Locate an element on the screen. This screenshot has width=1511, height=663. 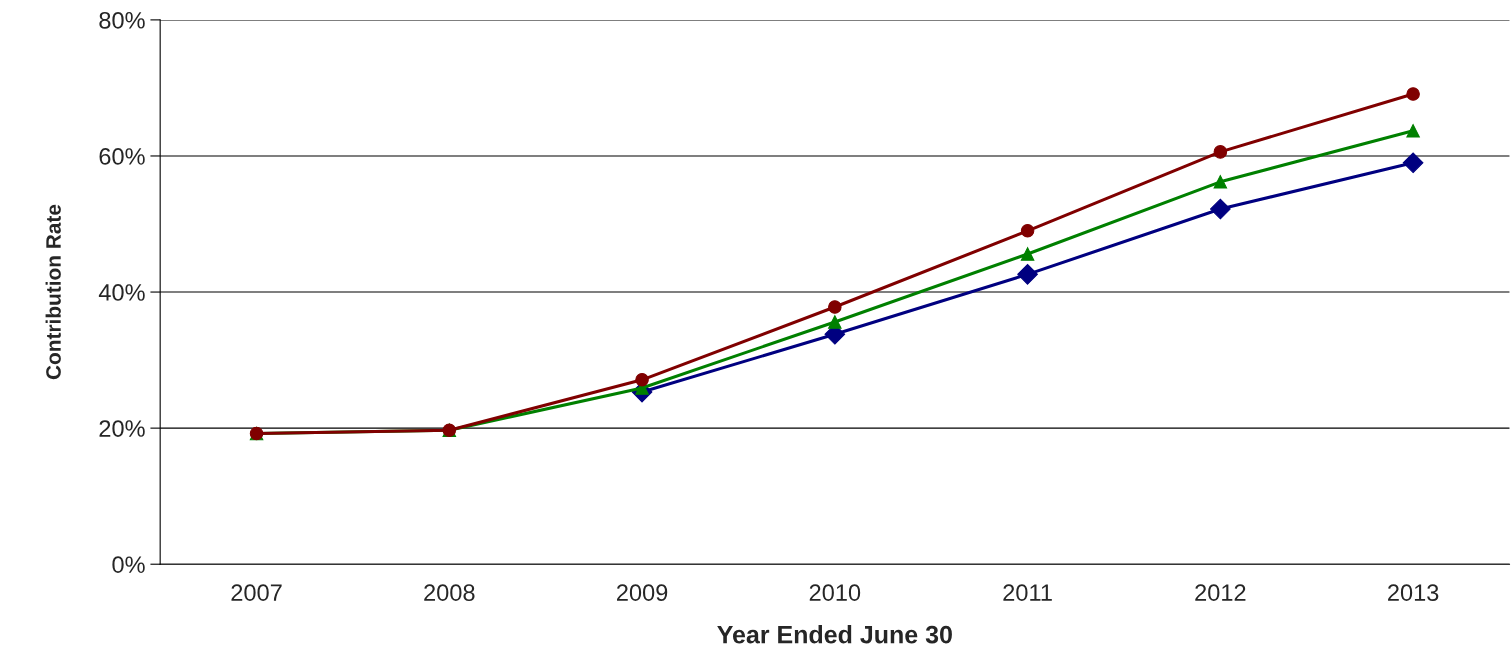
x-tick-label: 2008 is located at coordinates (449, 592).